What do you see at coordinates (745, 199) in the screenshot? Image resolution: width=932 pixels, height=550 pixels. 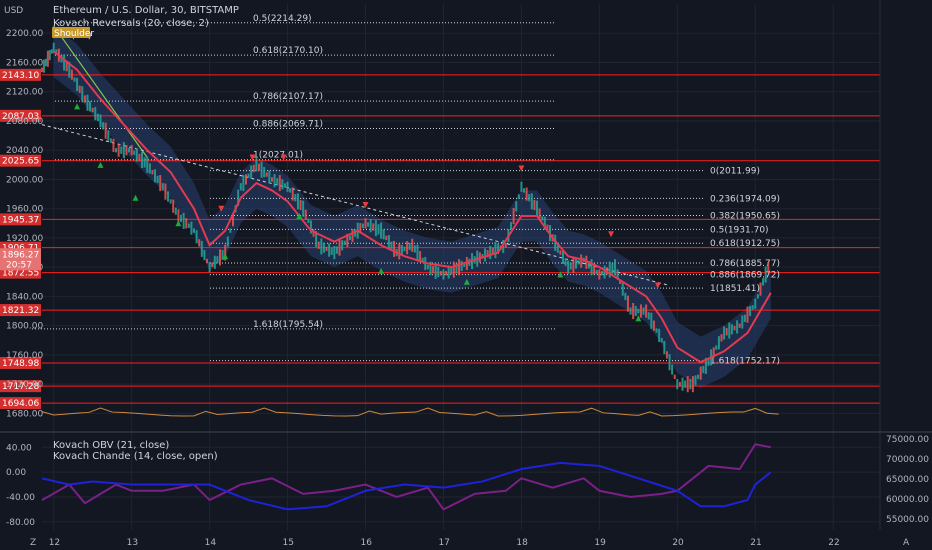 I see `fib-label: 0.236(1974.09)` at bounding box center [745, 199].